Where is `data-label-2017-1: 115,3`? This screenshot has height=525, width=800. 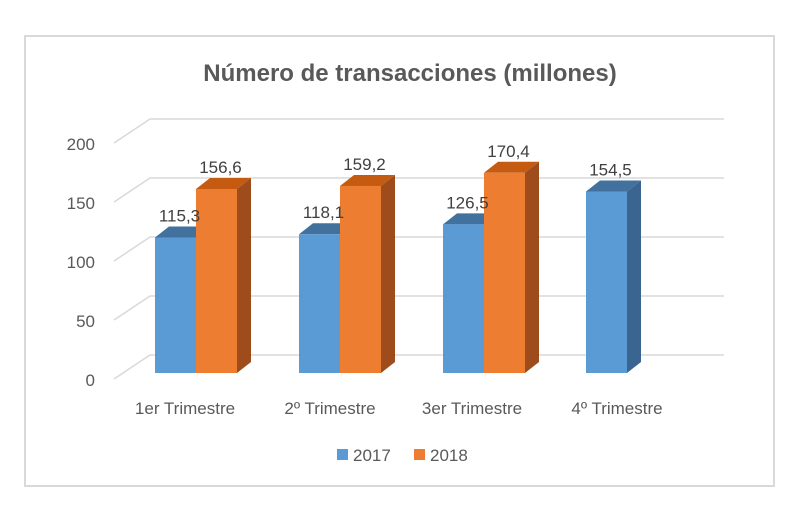 data-label-2017-1: 115,3 is located at coordinates (179, 216).